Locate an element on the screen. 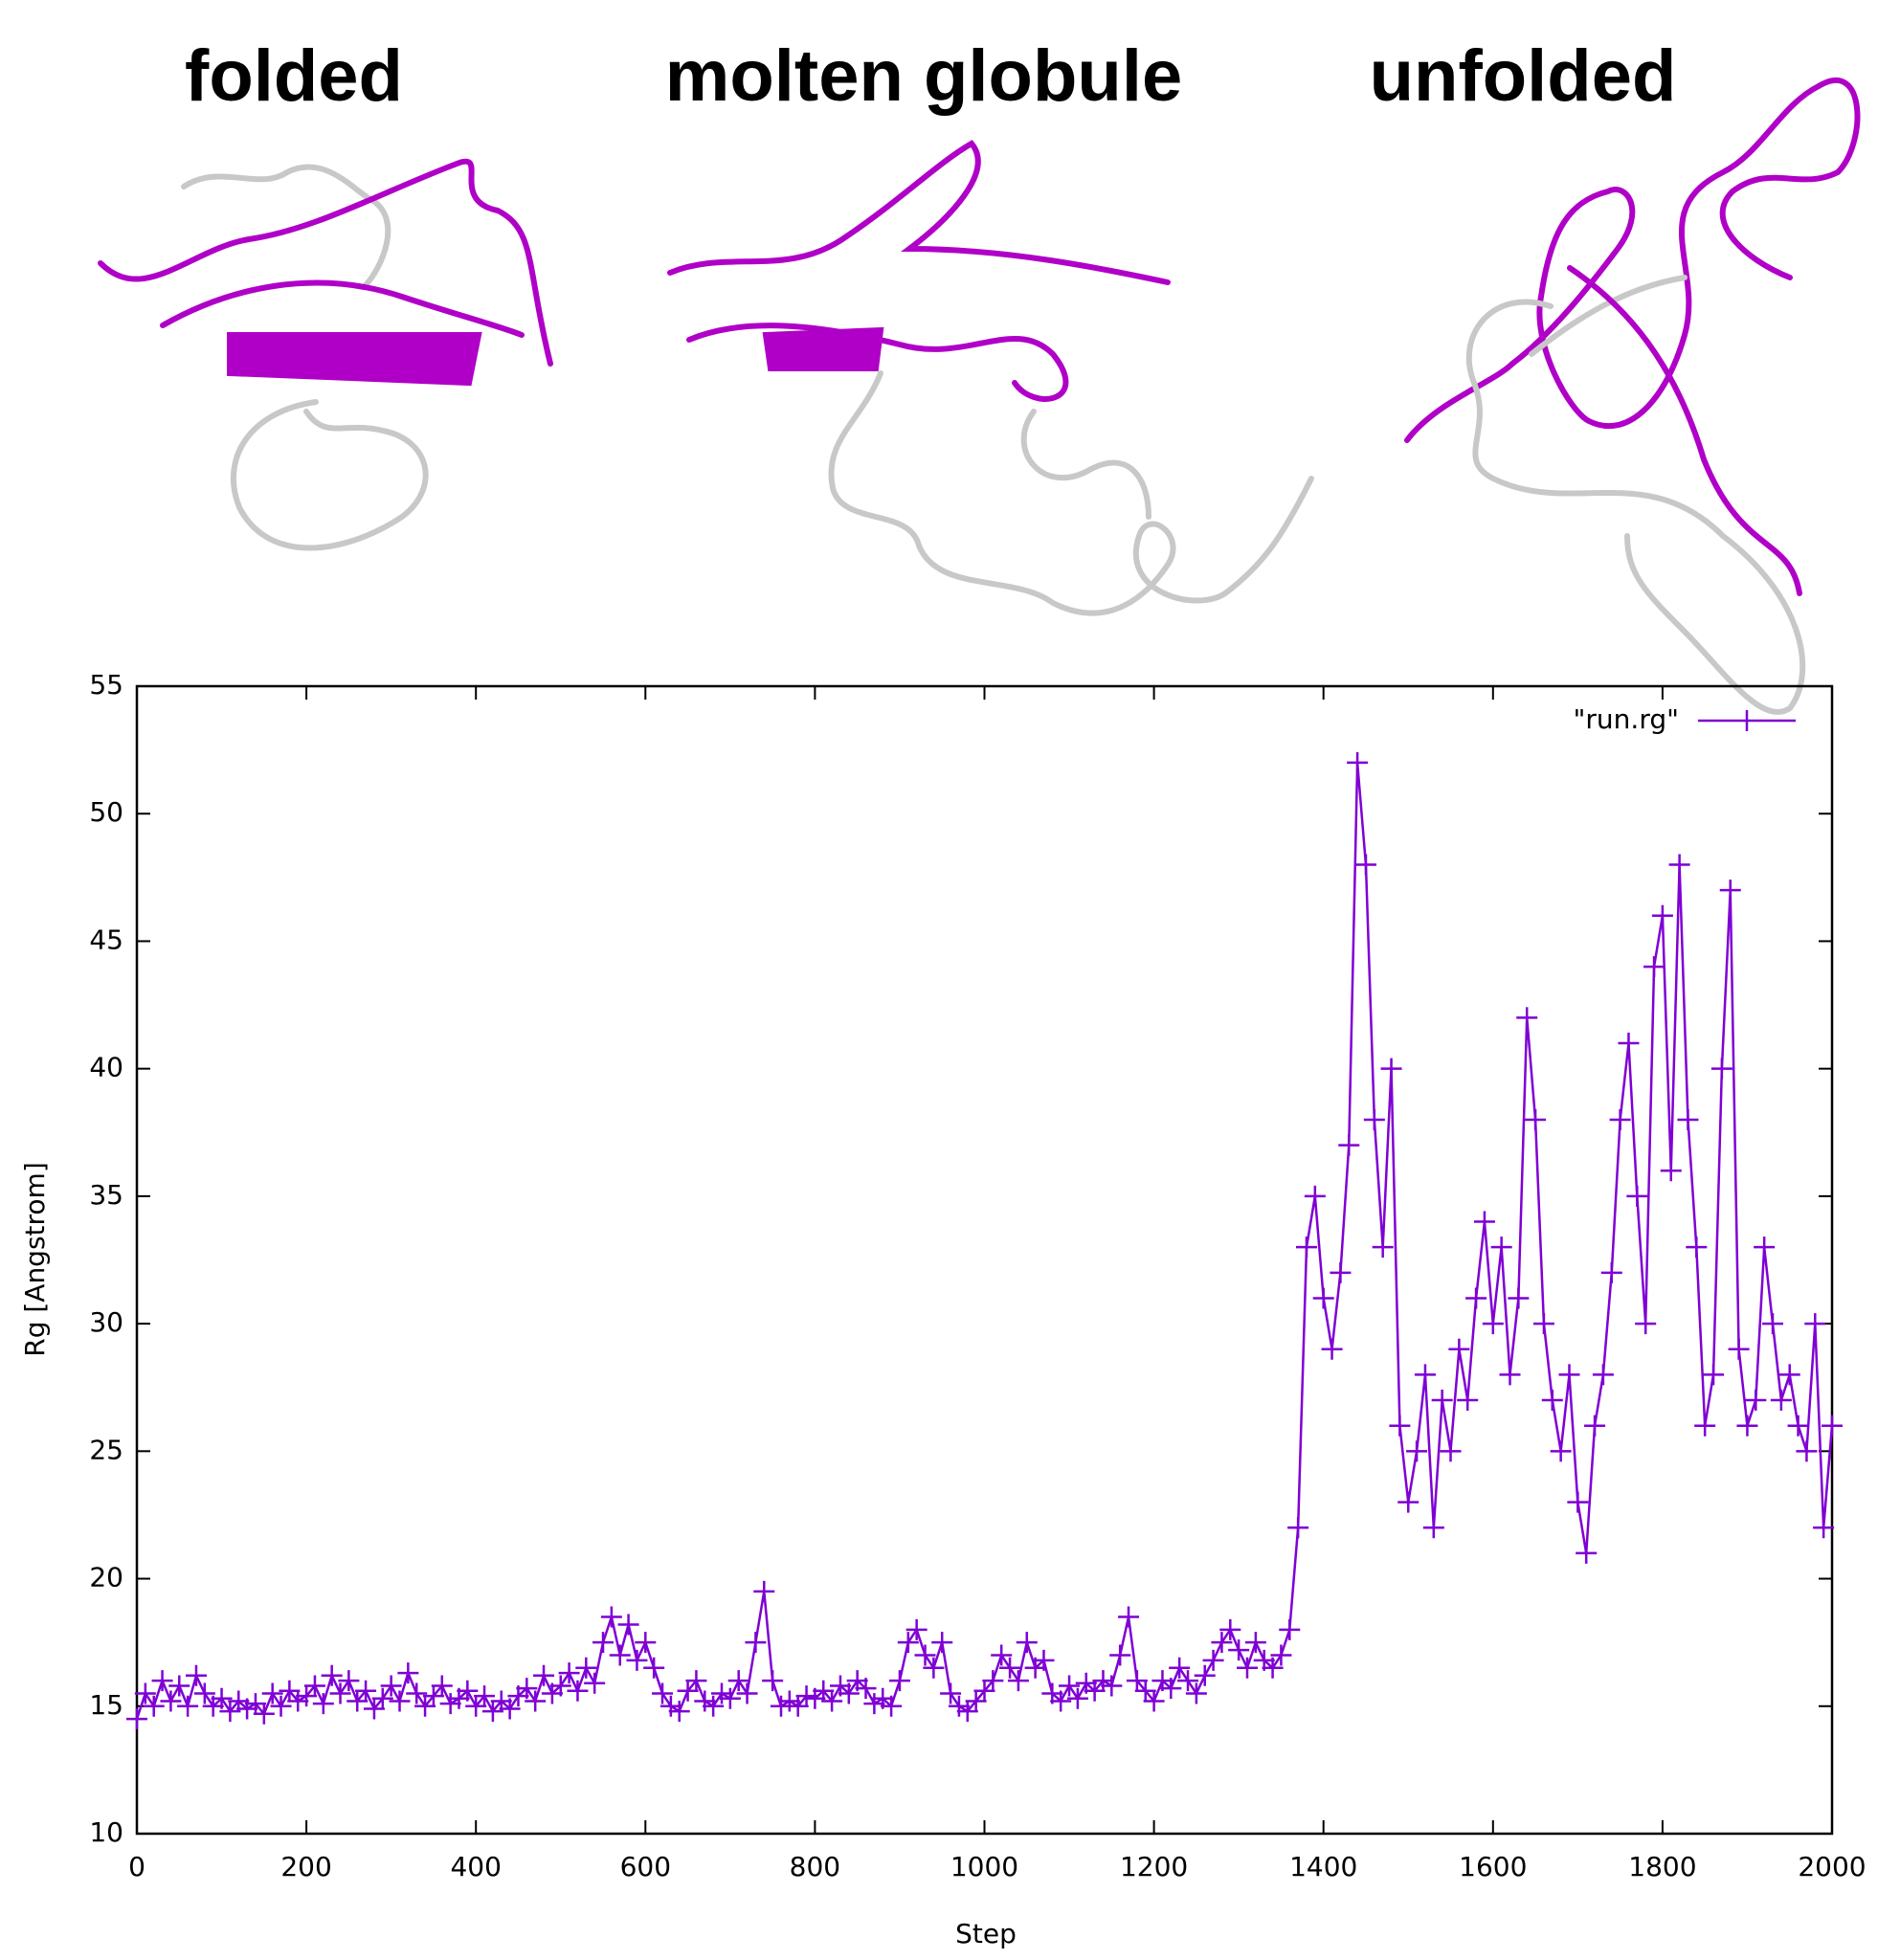 The width and height of the screenshot is (1900, 1960). x-tick-label: 400 is located at coordinates (475, 1867).